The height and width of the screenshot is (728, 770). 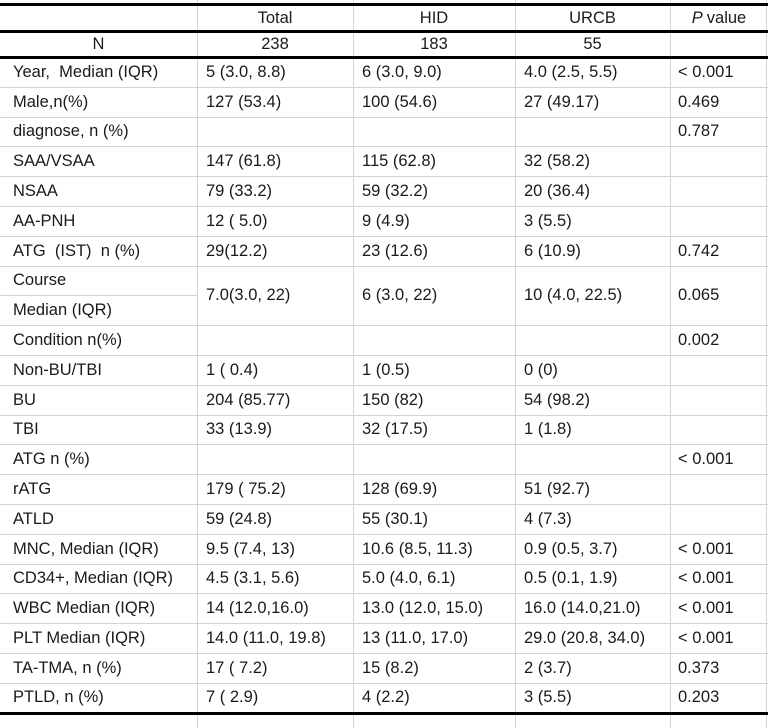 I want to click on row-label: TBI, so click(x=98, y=430).